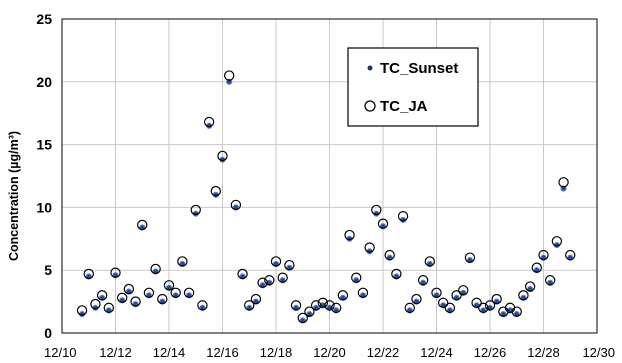 This screenshot has width=622, height=363. What do you see at coordinates (370, 106) in the screenshot?
I see `legend-marker-tc-ja` at bounding box center [370, 106].